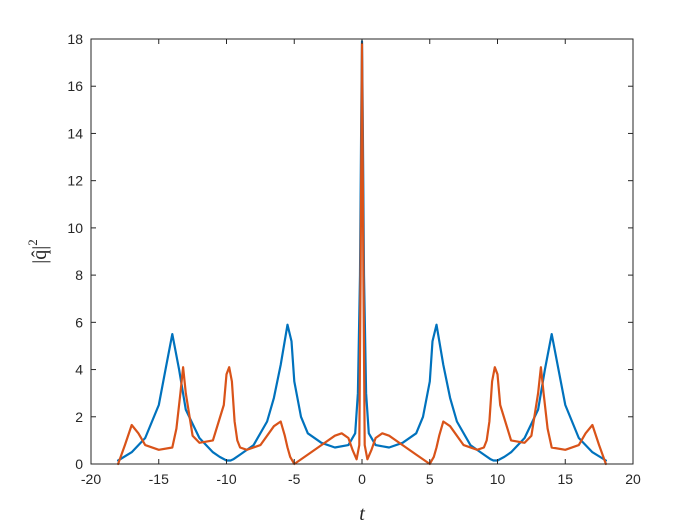 The width and height of the screenshot is (700, 525). Describe the element at coordinates (226, 479) in the screenshot. I see `x-tick-label: -10` at that location.